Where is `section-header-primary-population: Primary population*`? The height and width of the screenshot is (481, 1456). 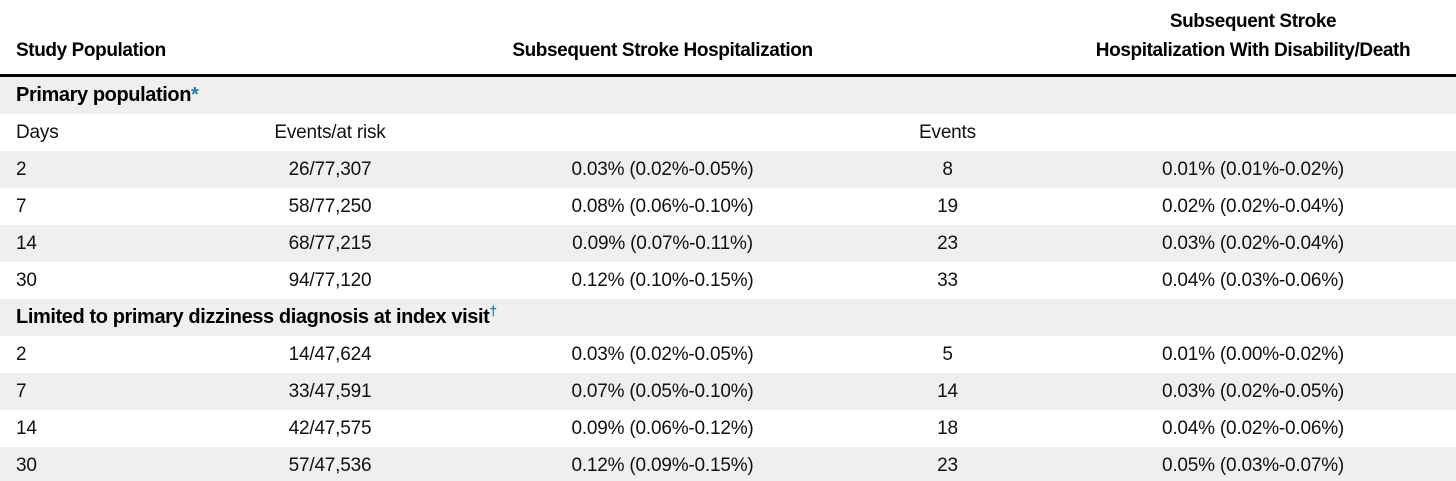
section-header-primary-population: Primary population* is located at coordinates (728, 94).